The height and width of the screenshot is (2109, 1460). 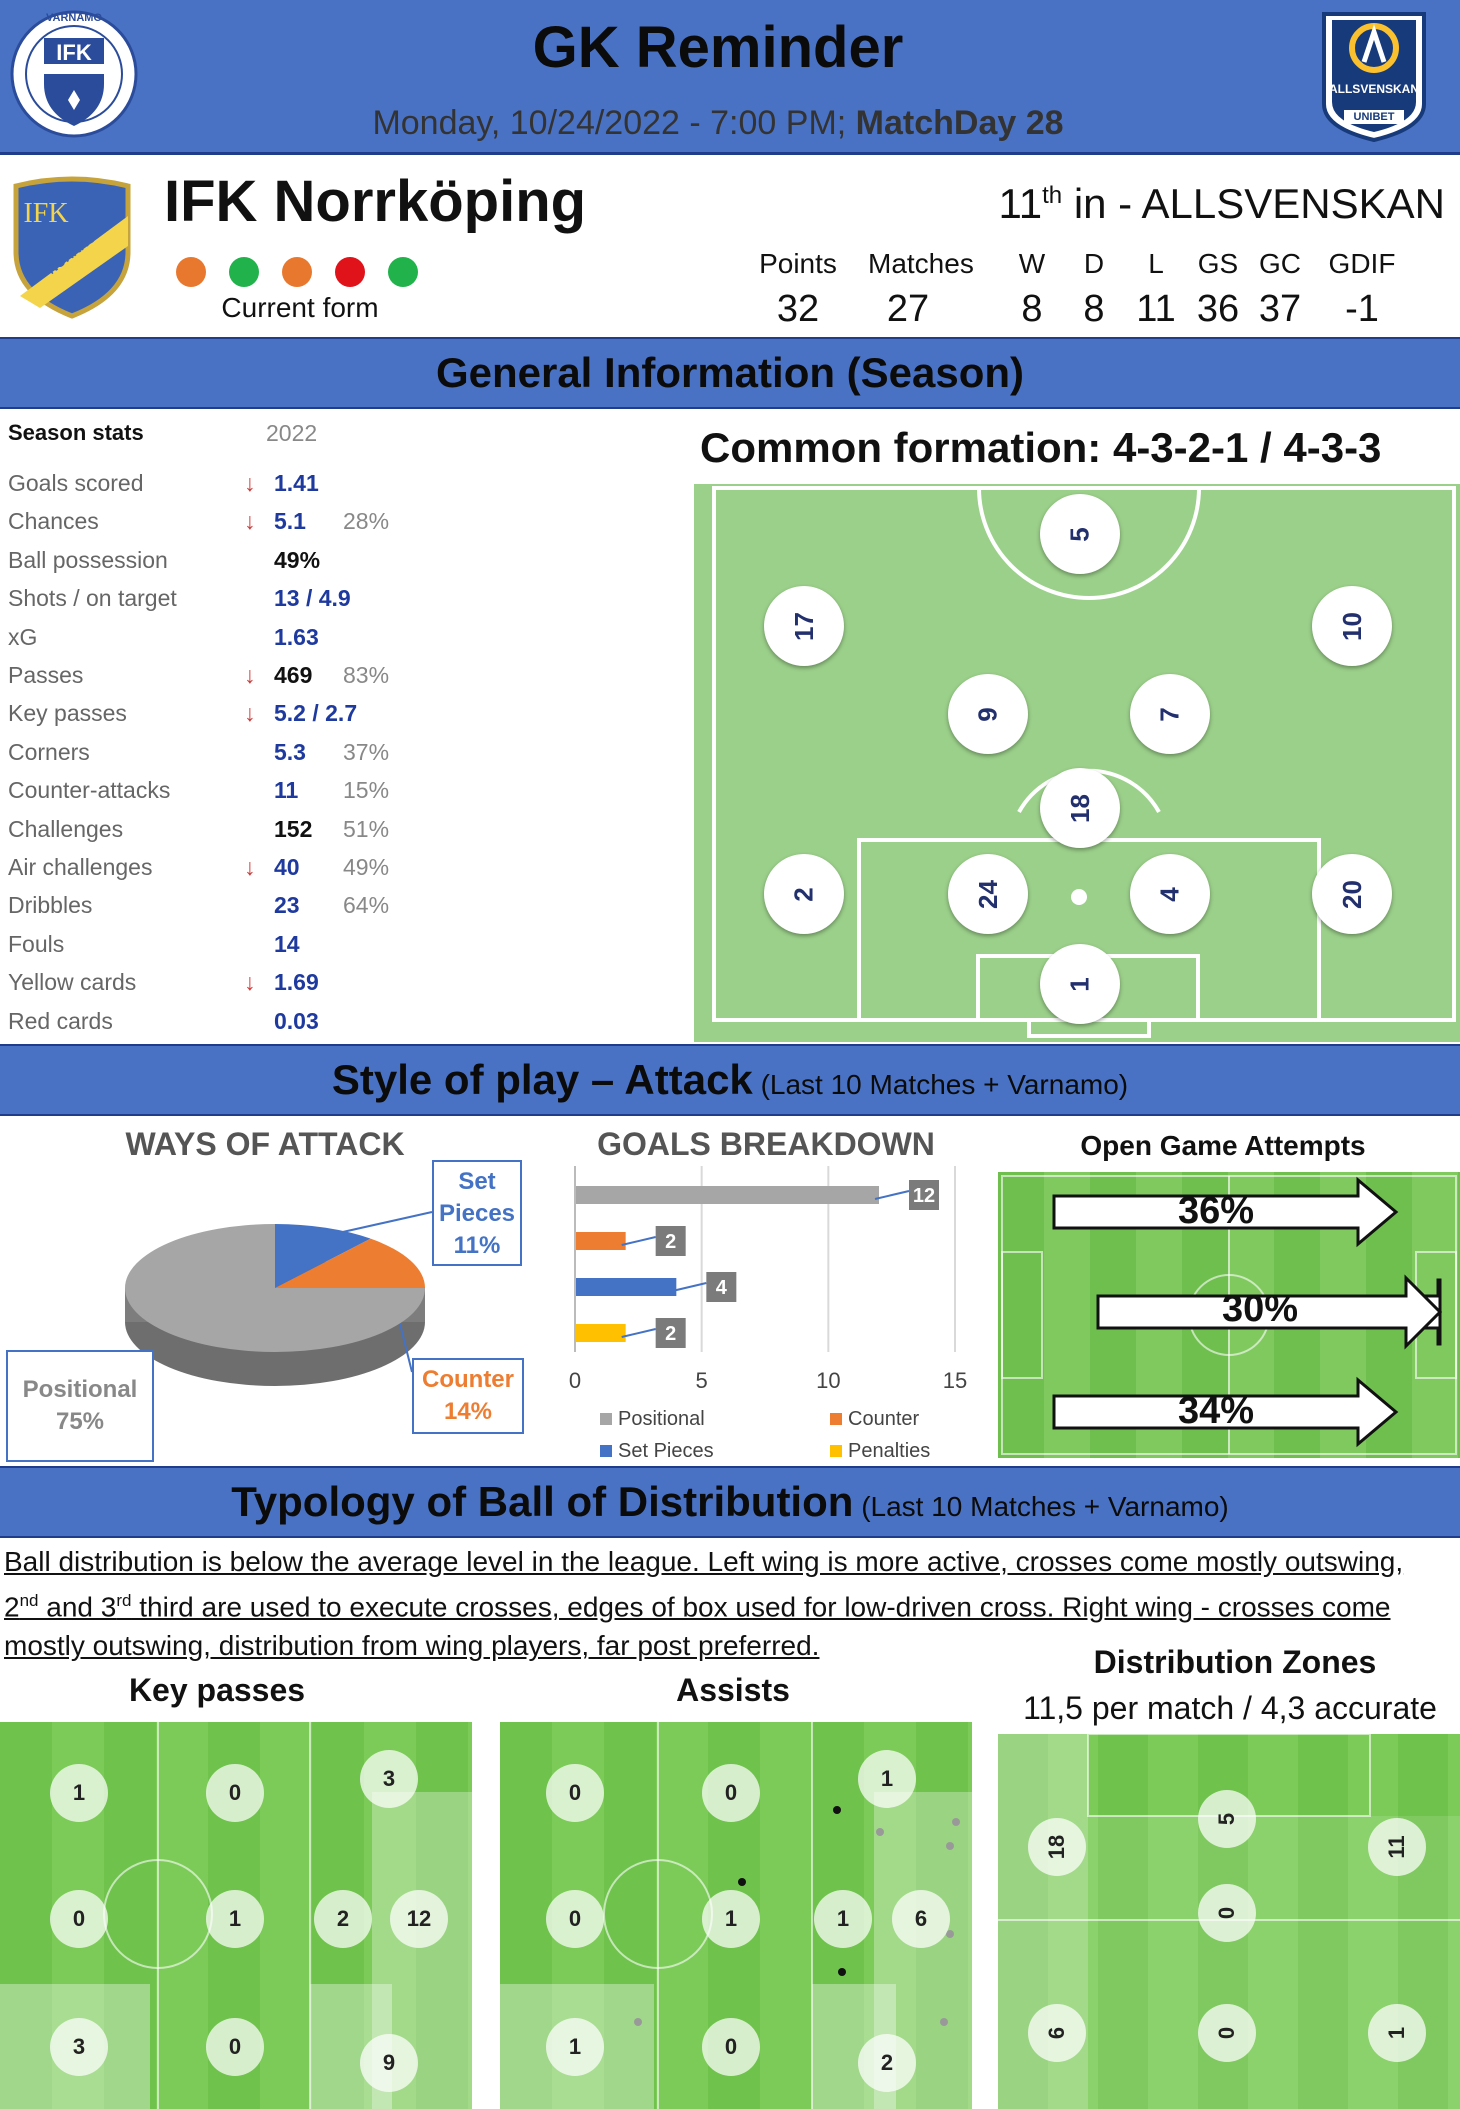 I want to click on table-header-4: L, so click(x=1156, y=263).